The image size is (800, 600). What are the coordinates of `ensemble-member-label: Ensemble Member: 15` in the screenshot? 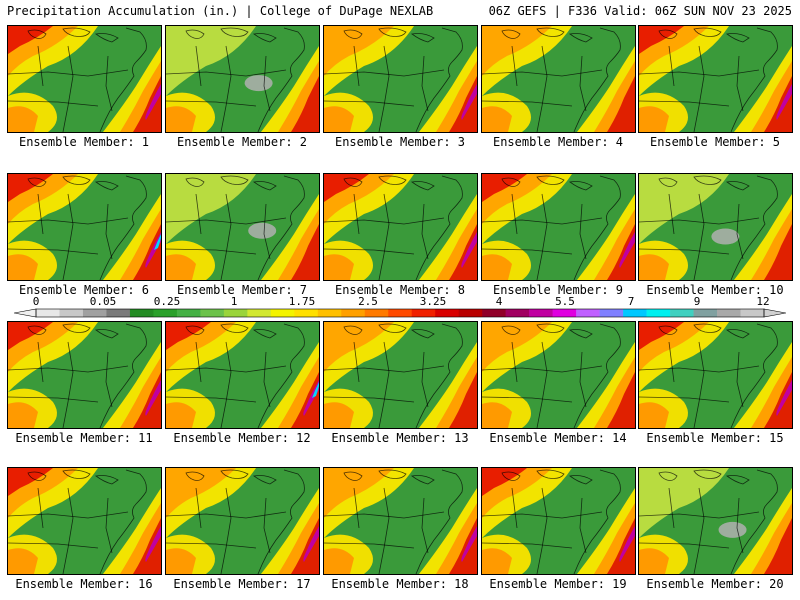 It's located at (715, 438).